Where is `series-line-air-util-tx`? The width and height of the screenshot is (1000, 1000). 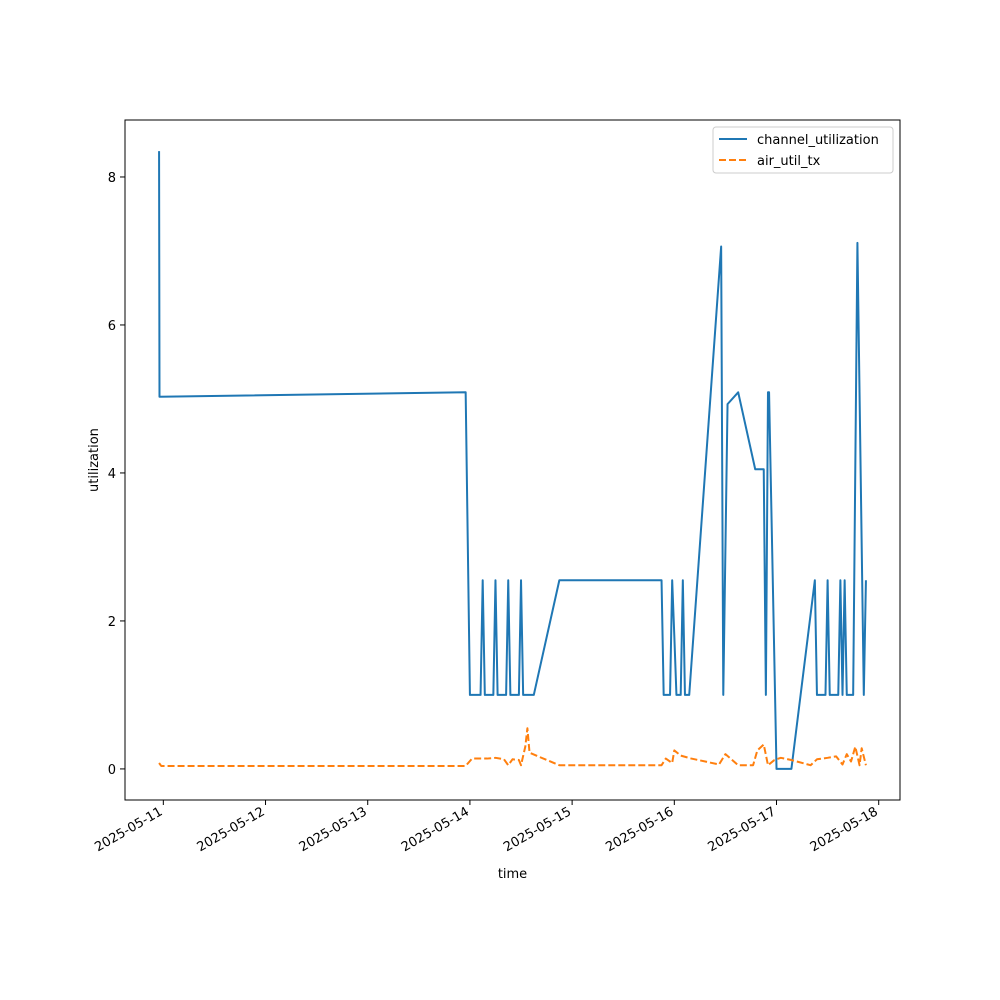 series-line-air-util-tx is located at coordinates (512, 747).